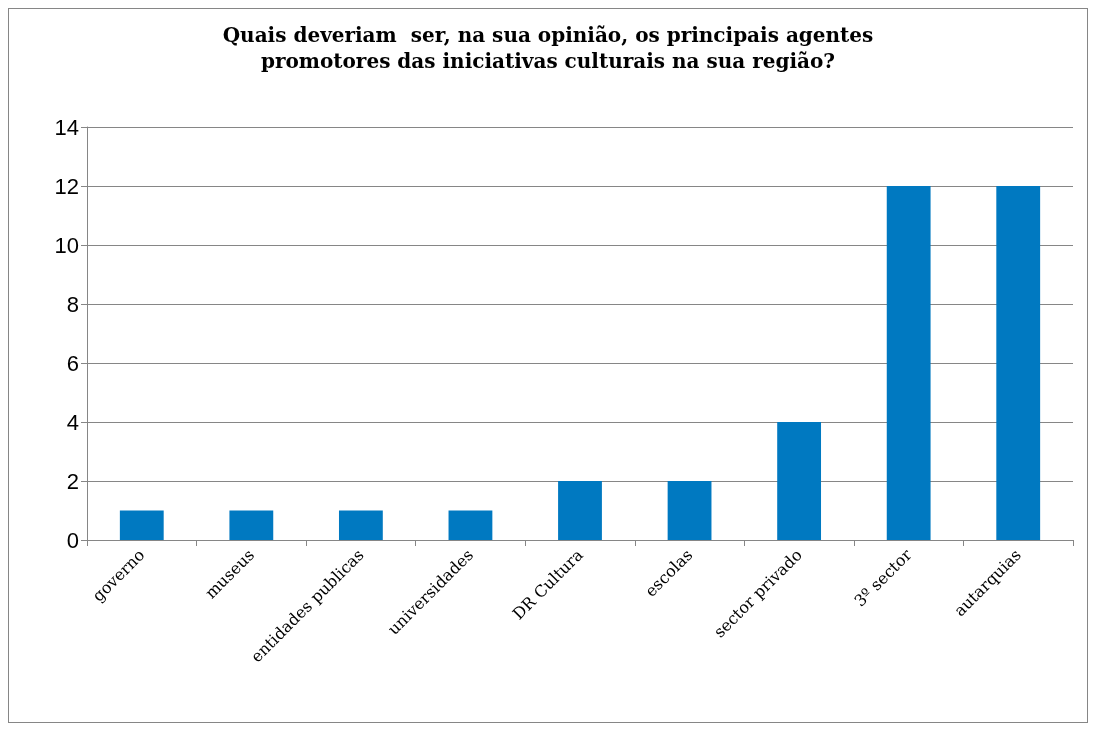 The height and width of the screenshot is (733, 1104). I want to click on y-tick-label: 4, so click(72, 422).